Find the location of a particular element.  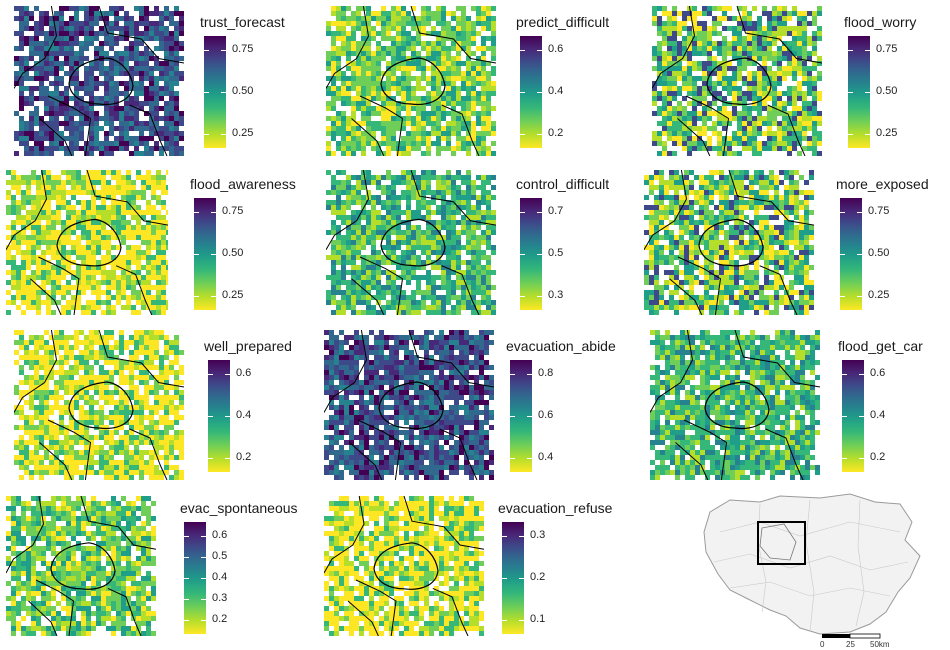

map-evac-spontaneous is located at coordinates (81, 566).